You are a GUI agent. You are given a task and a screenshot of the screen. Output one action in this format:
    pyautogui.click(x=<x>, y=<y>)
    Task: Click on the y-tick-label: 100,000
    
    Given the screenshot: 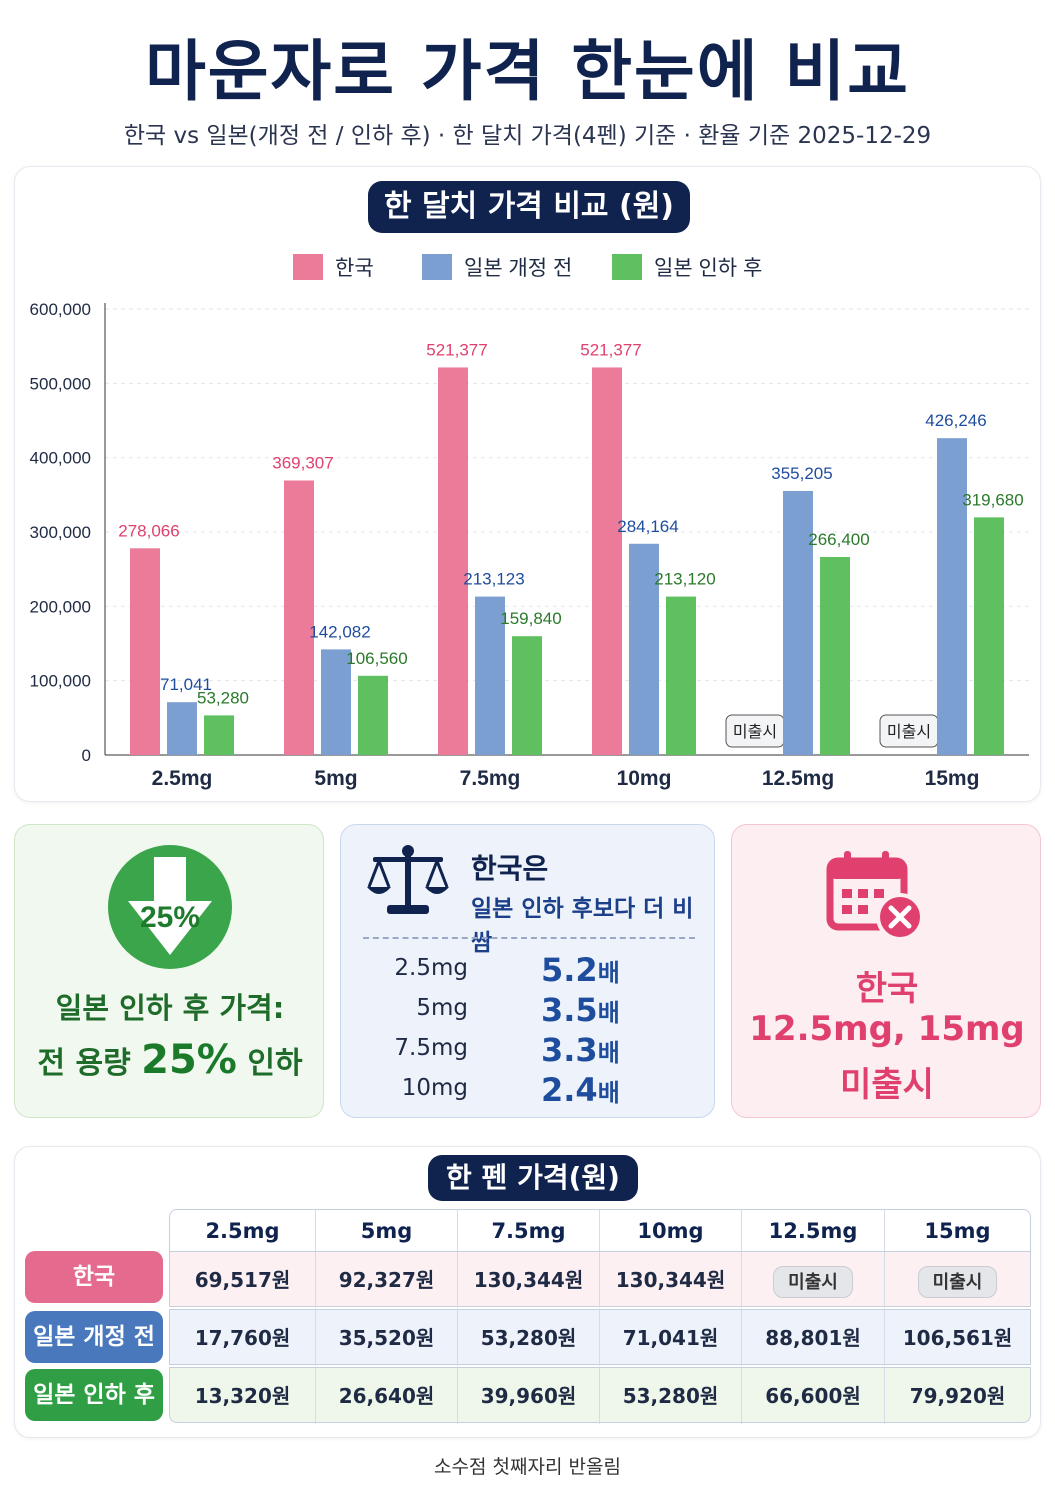 What is the action you would take?
    pyautogui.click(x=60, y=681)
    